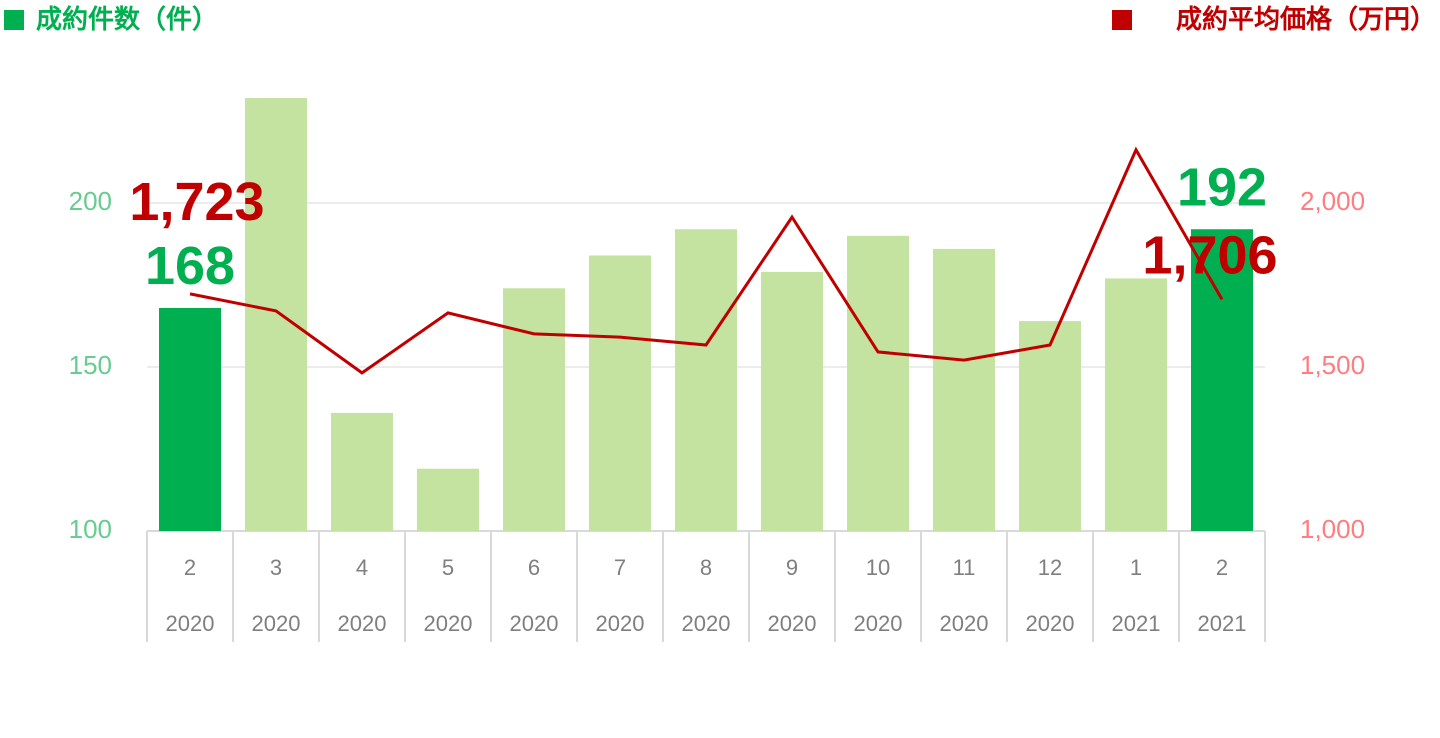 Image resolution: width=1440 pixels, height=738 pixels. Describe the element at coordinates (90, 201) in the screenshot. I see `y-tick-label: 200` at that location.